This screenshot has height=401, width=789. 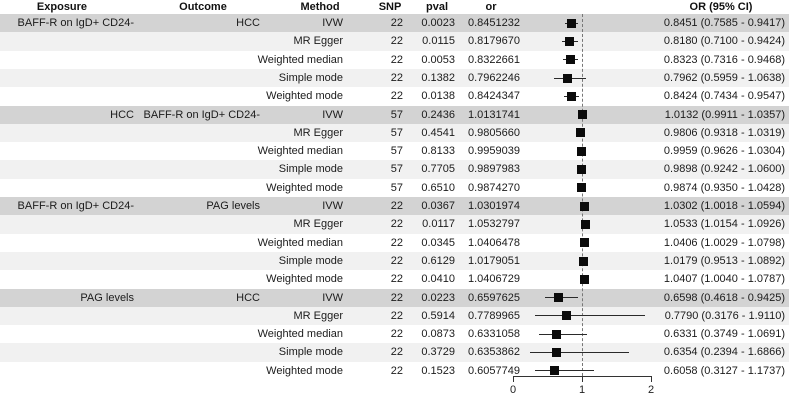 What do you see at coordinates (494, 187) in the screenshot?
I see `cell-or: 0.9874270` at bounding box center [494, 187].